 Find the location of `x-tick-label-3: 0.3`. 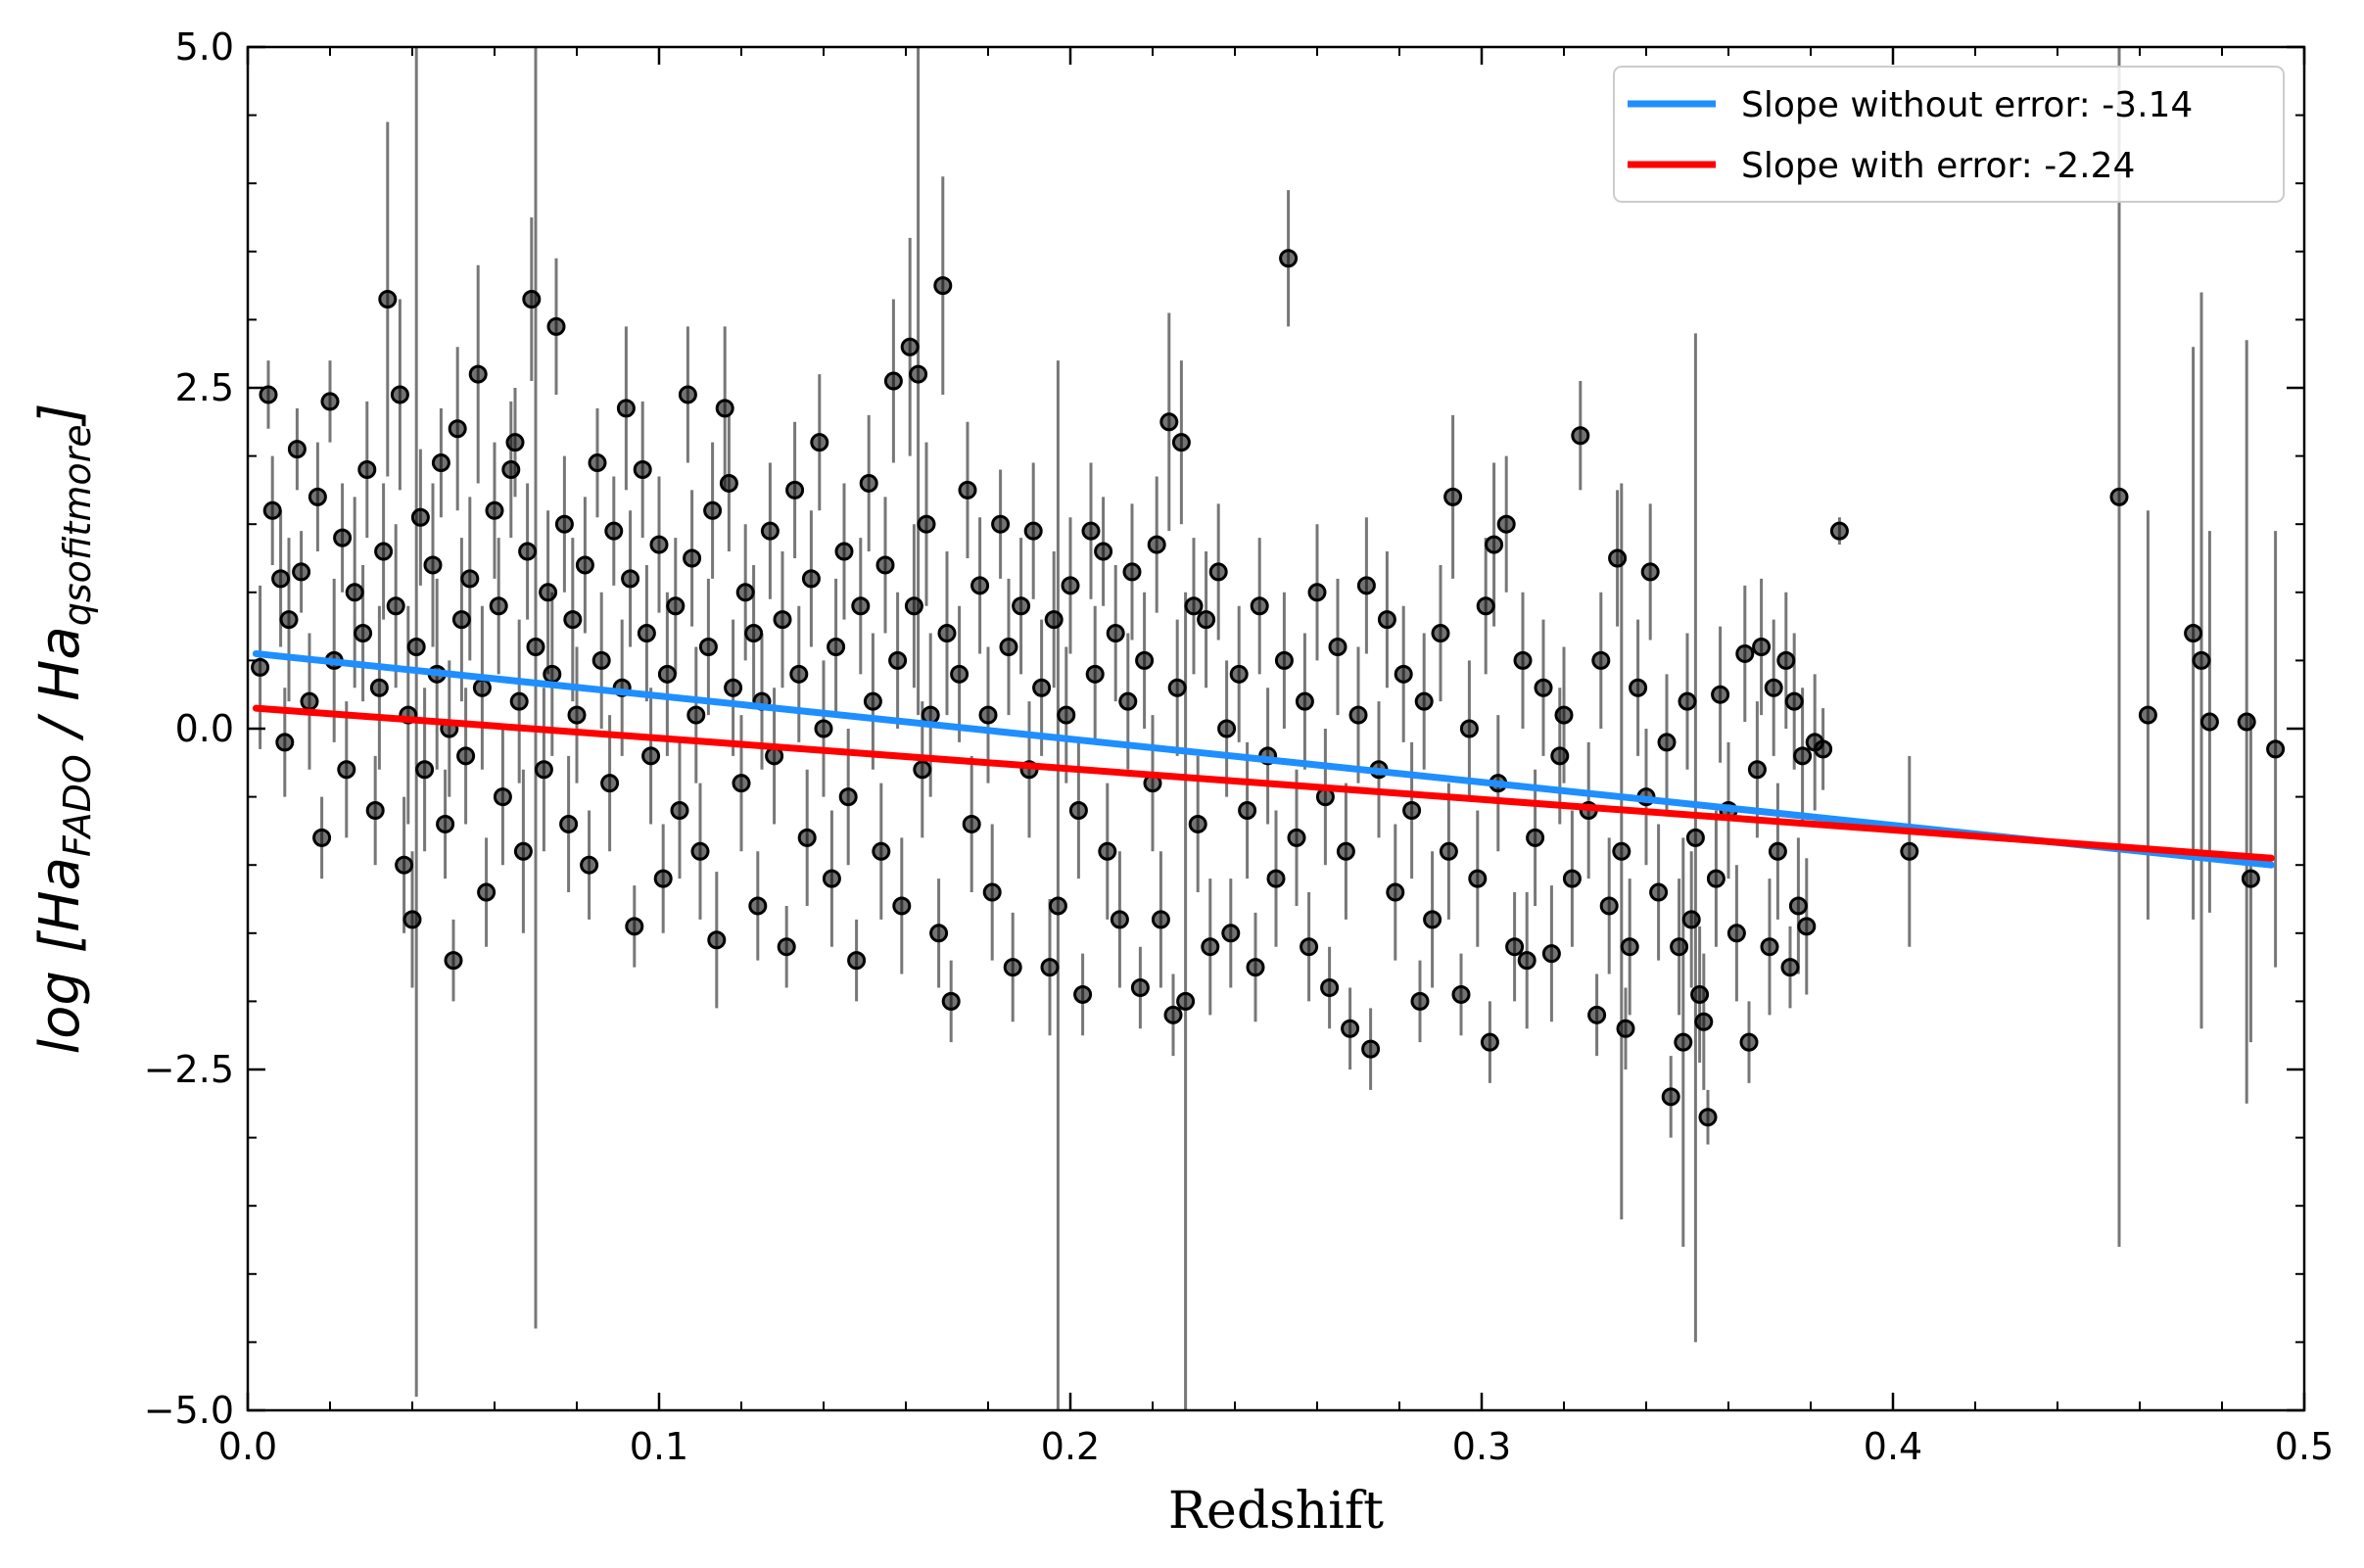

x-tick-label-3: 0.3 is located at coordinates (1481, 1446).